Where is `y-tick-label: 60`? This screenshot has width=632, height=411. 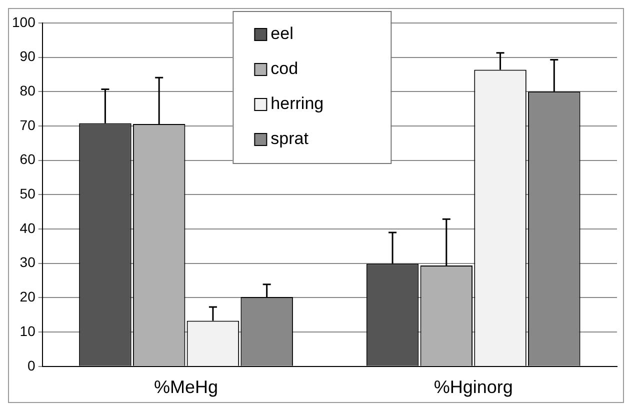
y-tick-label: 60 is located at coordinates (28, 159).